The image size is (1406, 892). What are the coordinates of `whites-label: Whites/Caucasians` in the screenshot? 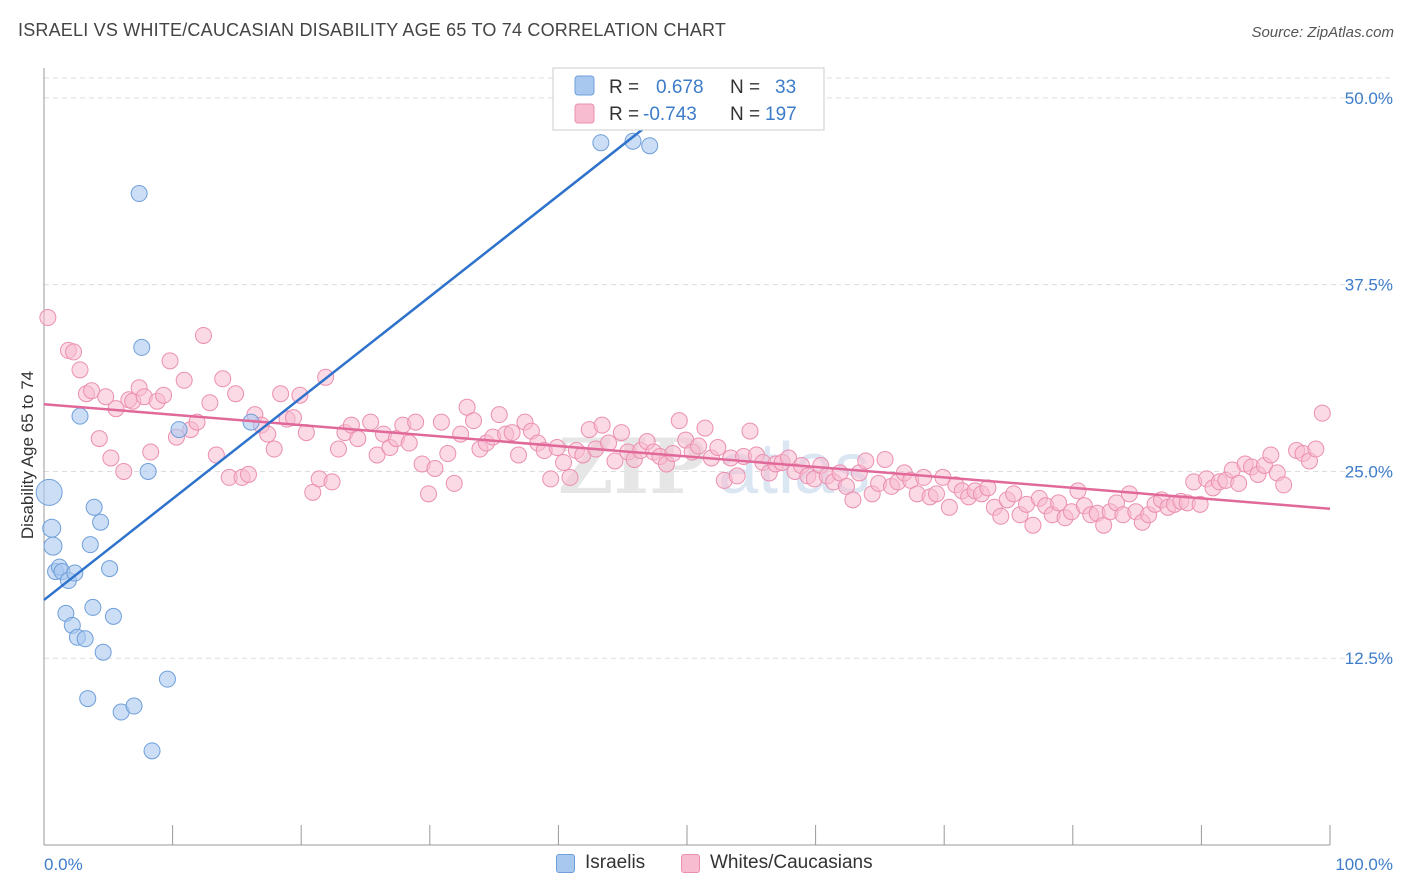 It's located at (791, 862).